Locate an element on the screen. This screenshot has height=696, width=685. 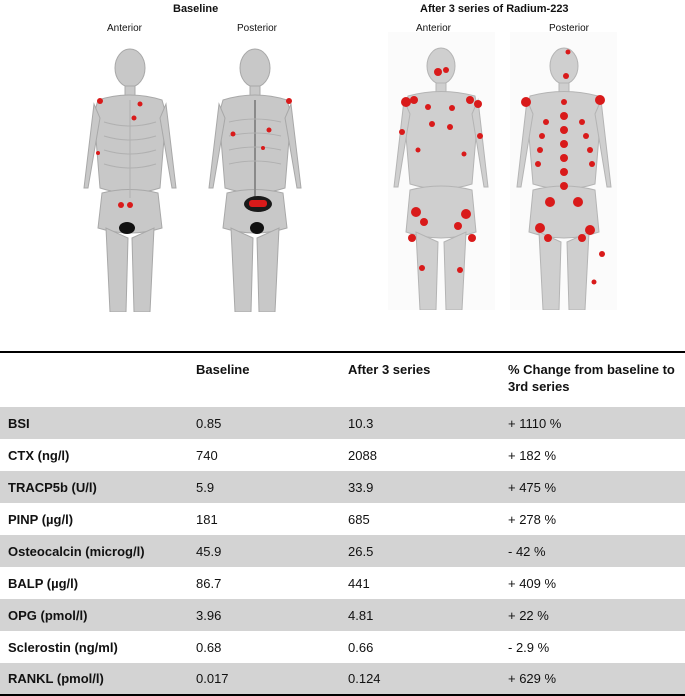
cell-after: 685 is located at coordinates (359, 519).